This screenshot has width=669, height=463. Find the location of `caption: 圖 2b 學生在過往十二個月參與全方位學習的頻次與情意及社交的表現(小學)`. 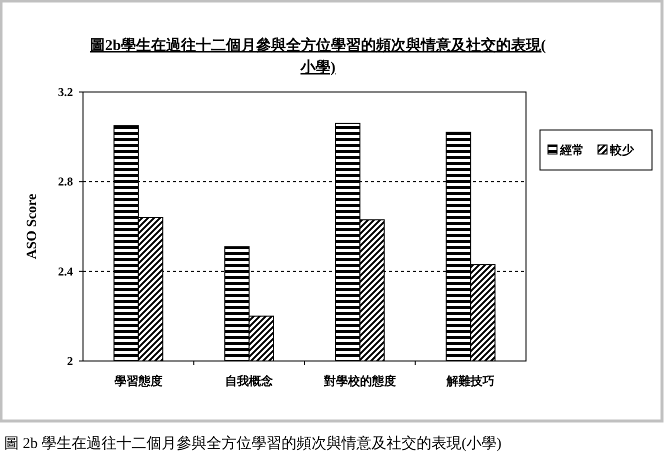

caption: 圖 2b 學生在過往十二個月參與全方位學習的頻次與情意及社交的表現(小學) is located at coordinates (253, 443).